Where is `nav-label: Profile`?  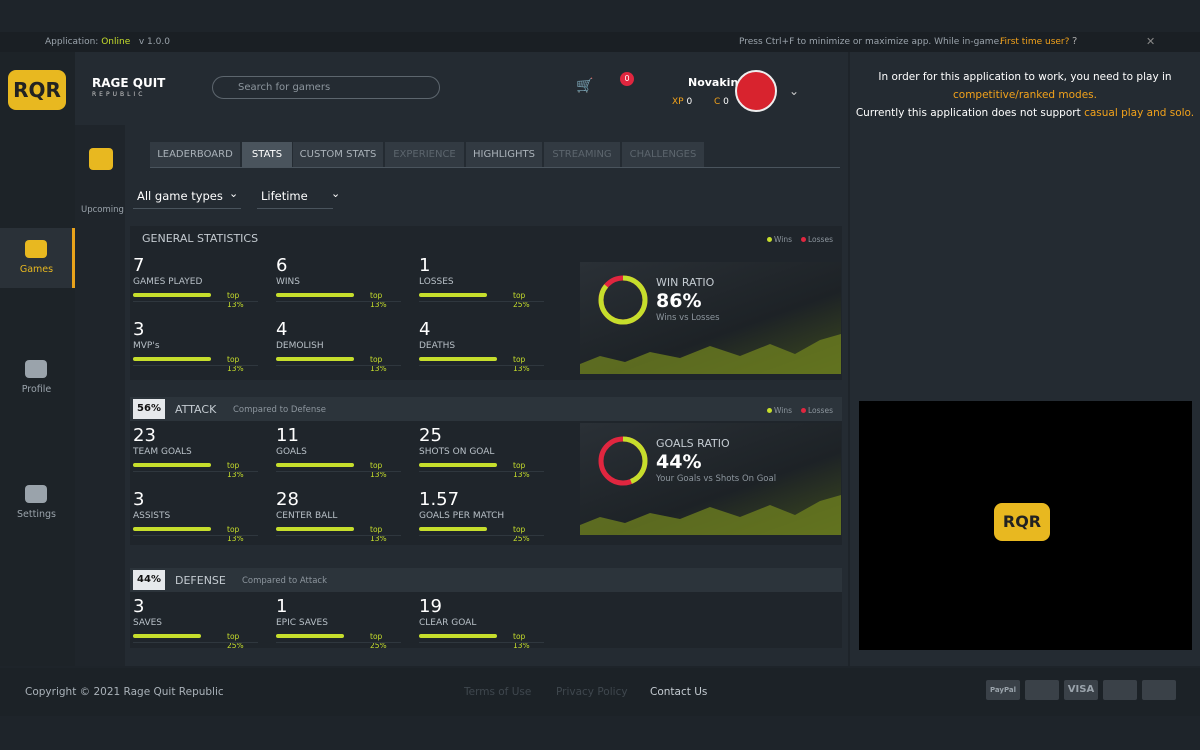
nav-label: Profile is located at coordinates (36, 389).